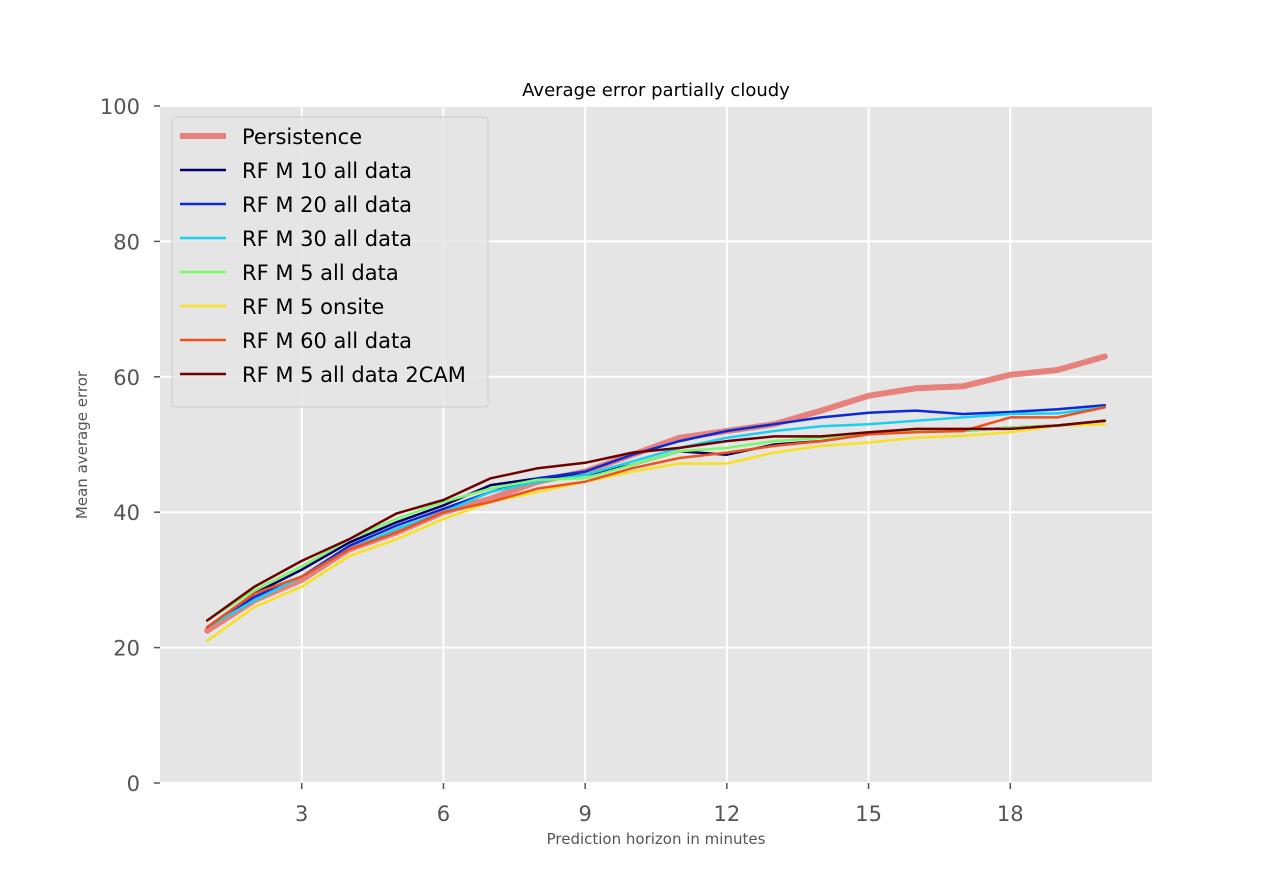  Describe the element at coordinates (726, 814) in the screenshot. I see `x-tick-label: 12` at that location.